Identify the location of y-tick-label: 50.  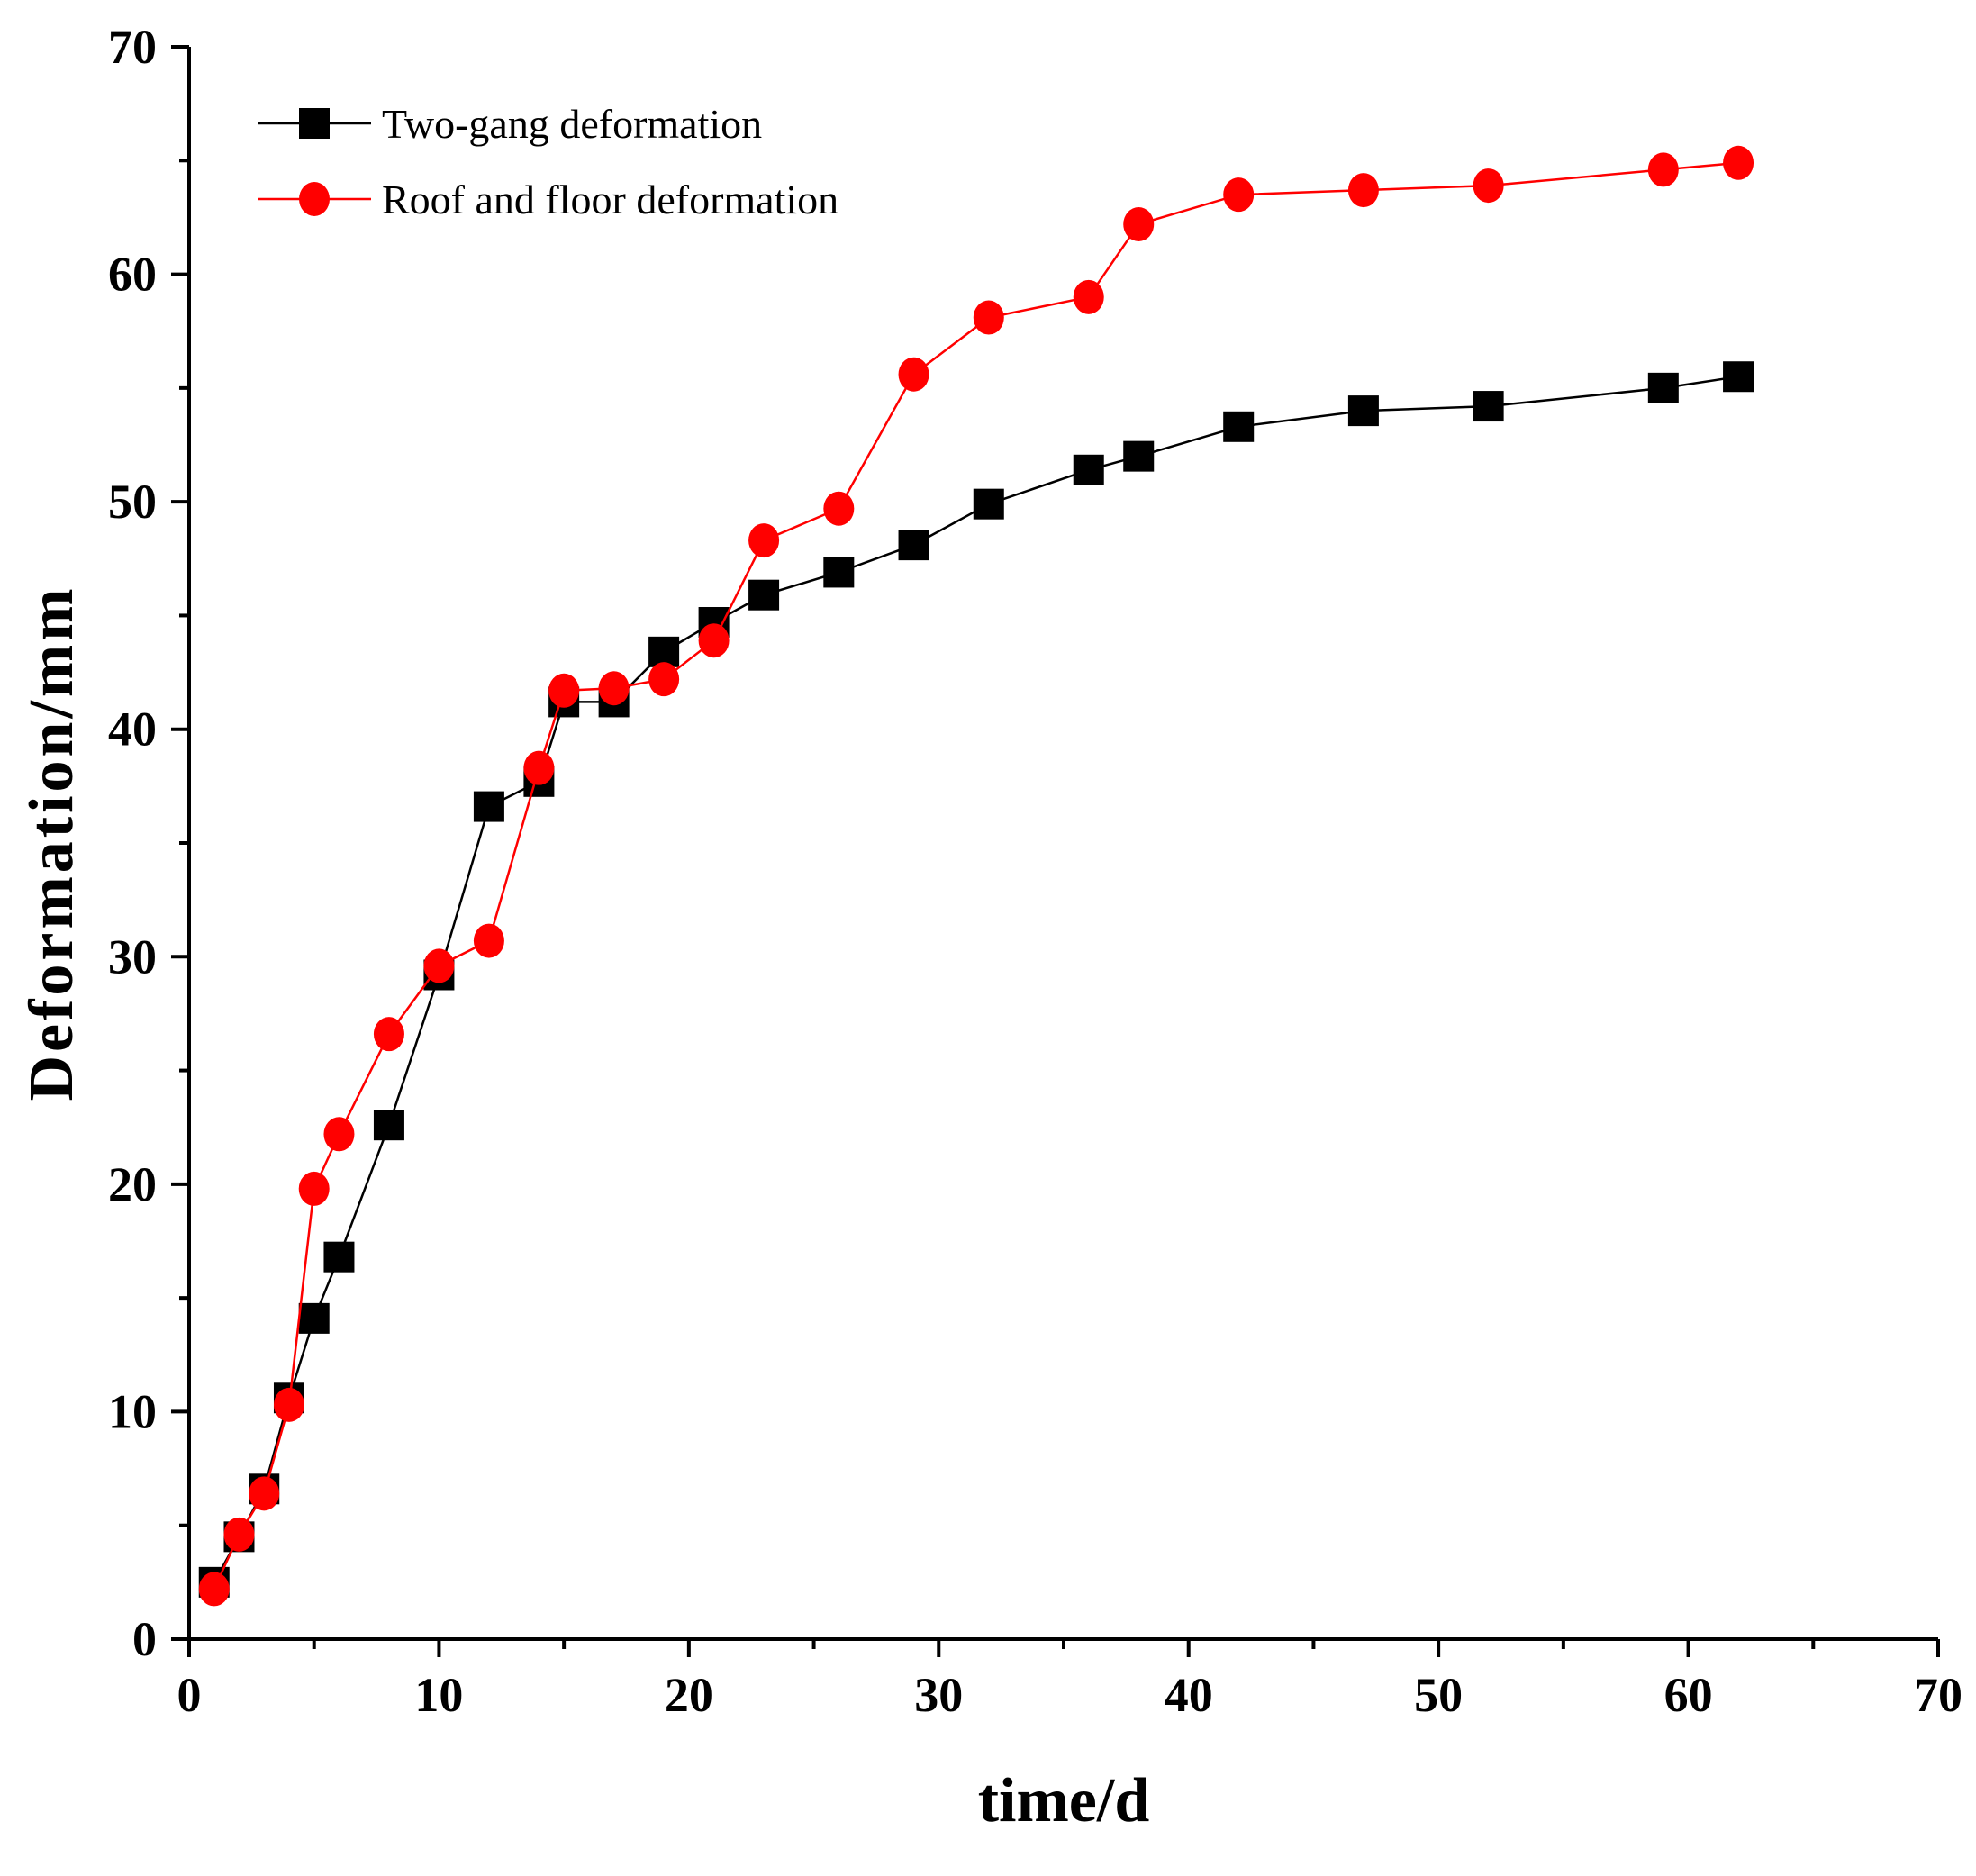
(132, 502).